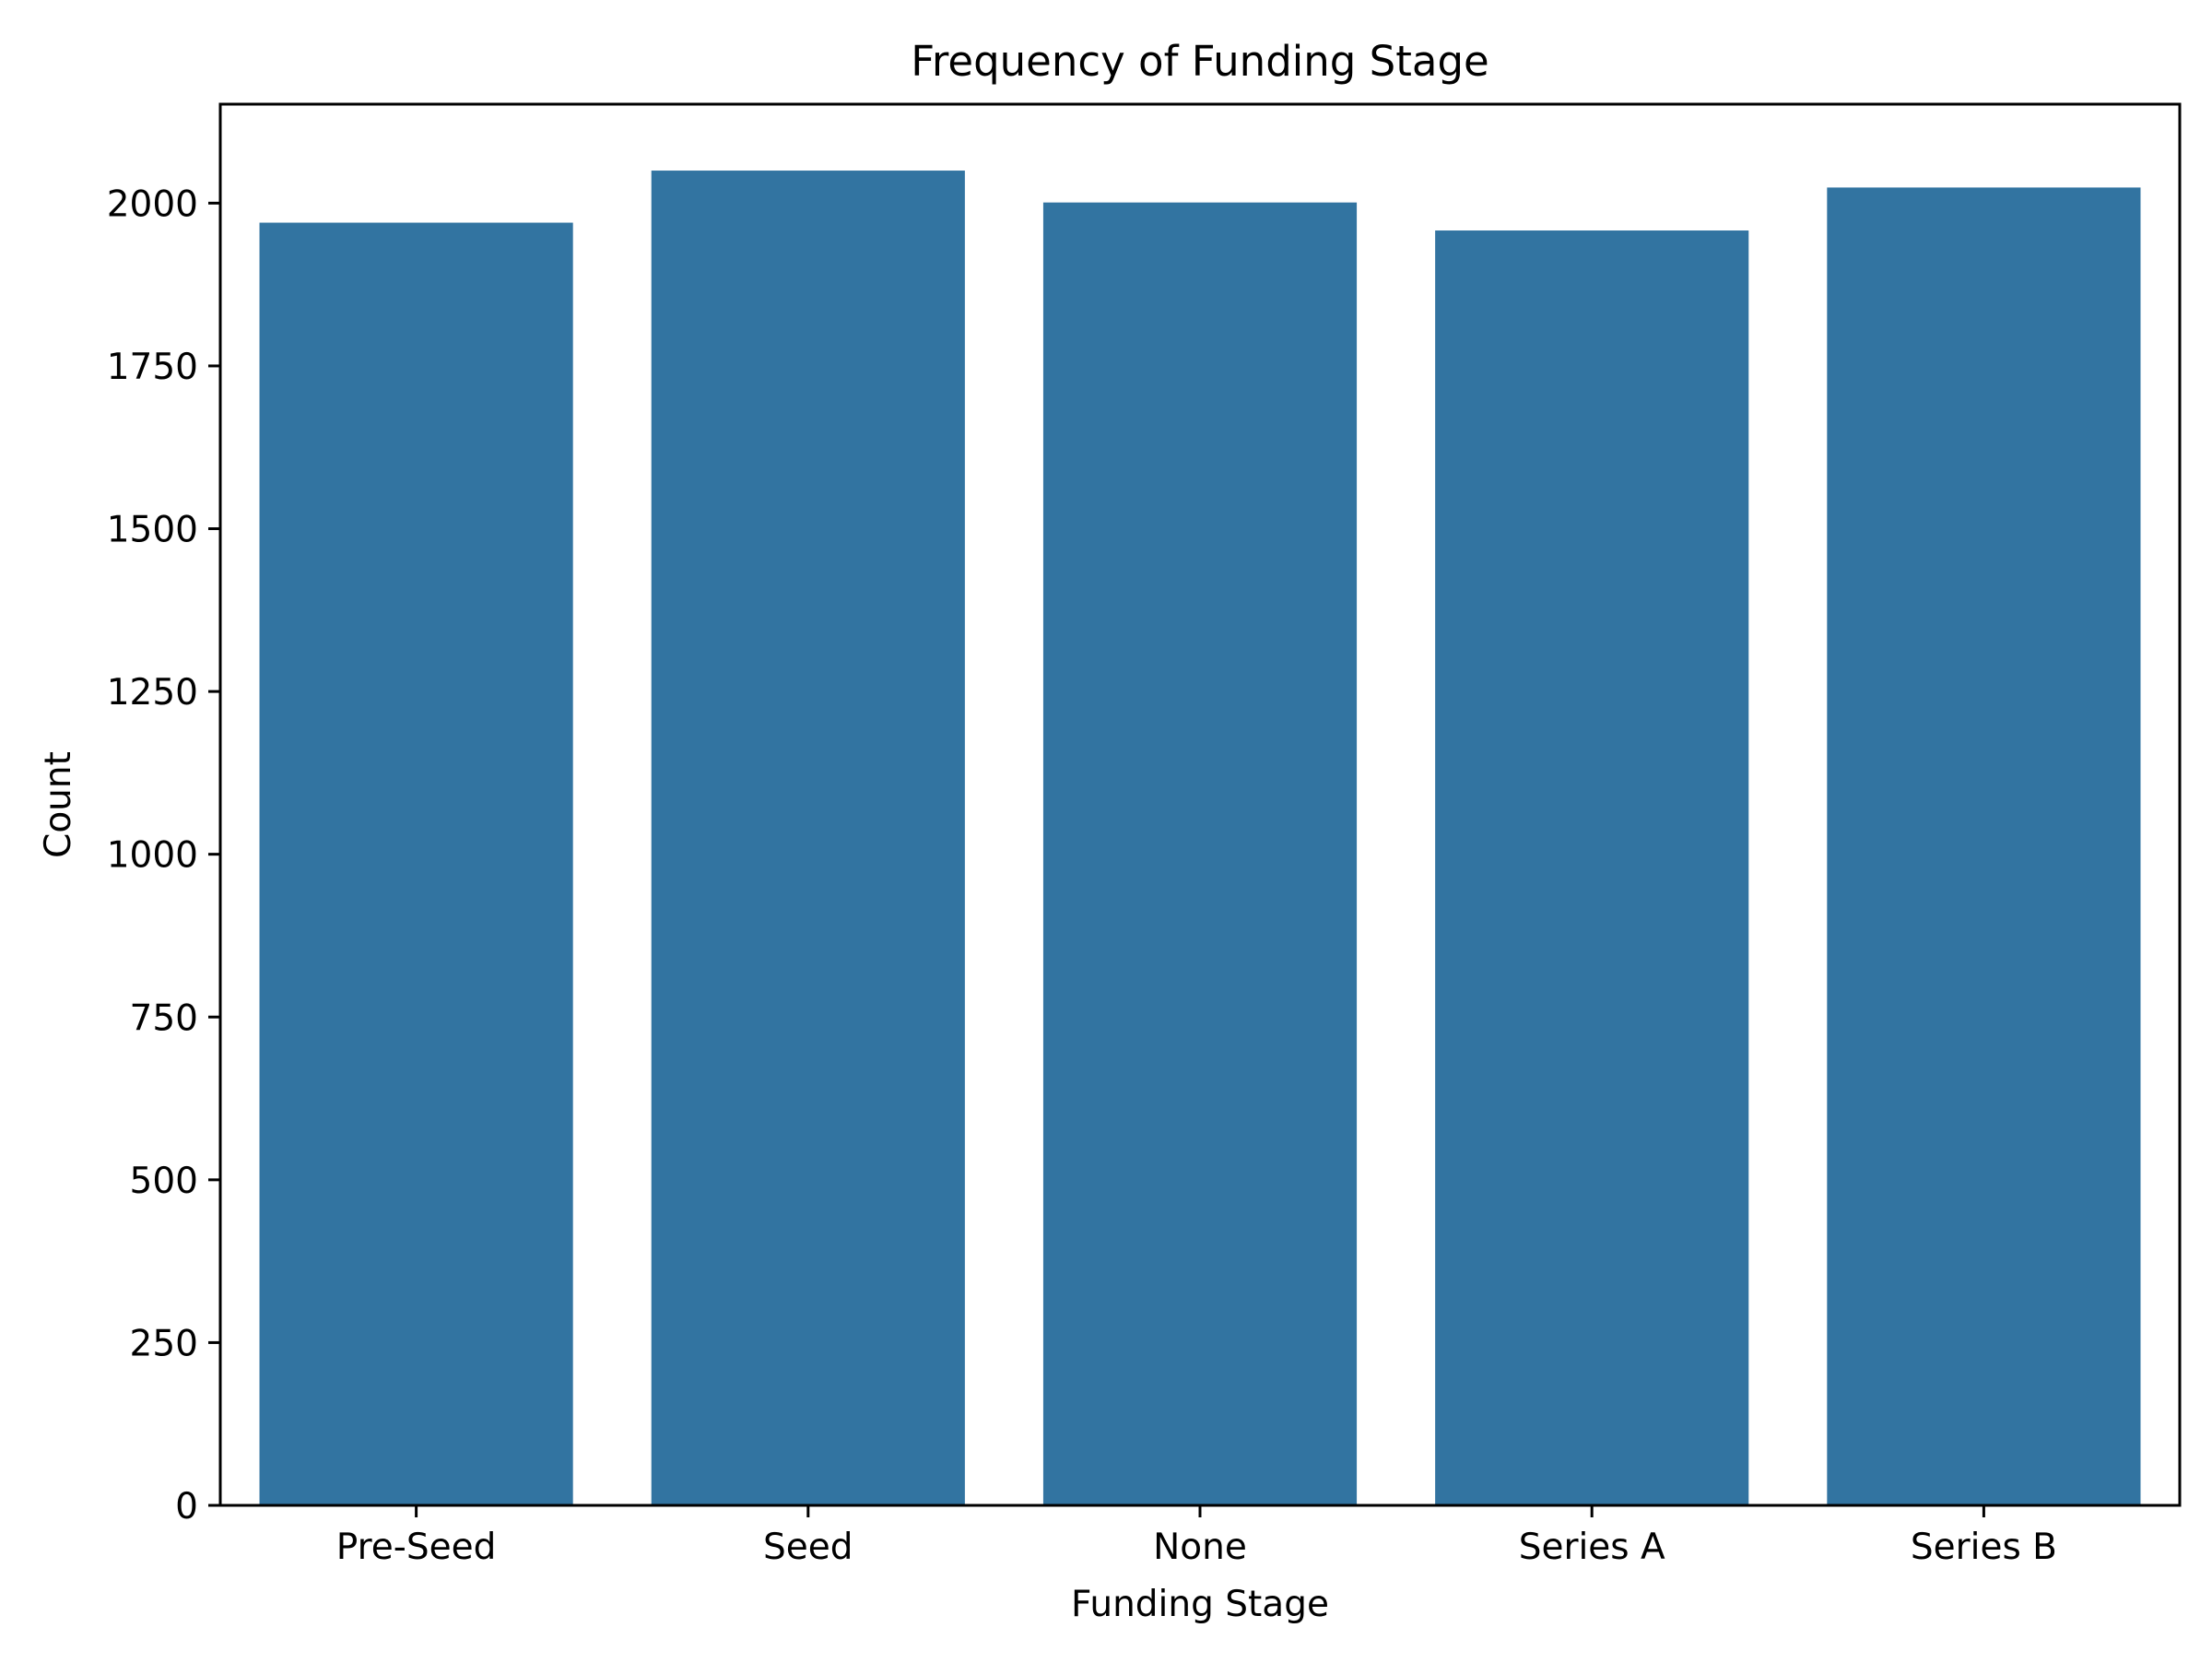 This screenshot has height=1663, width=2212. I want to click on bar-none, so click(1200, 853).